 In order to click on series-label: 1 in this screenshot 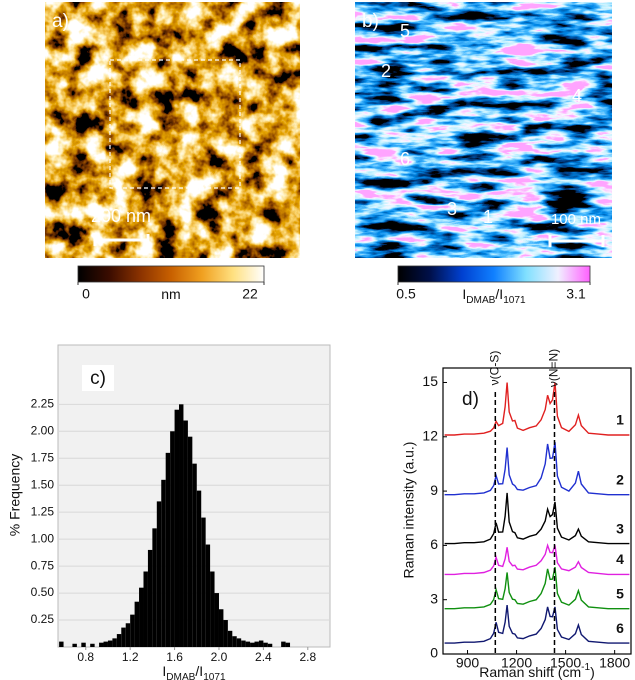, I will do `click(620, 420)`.